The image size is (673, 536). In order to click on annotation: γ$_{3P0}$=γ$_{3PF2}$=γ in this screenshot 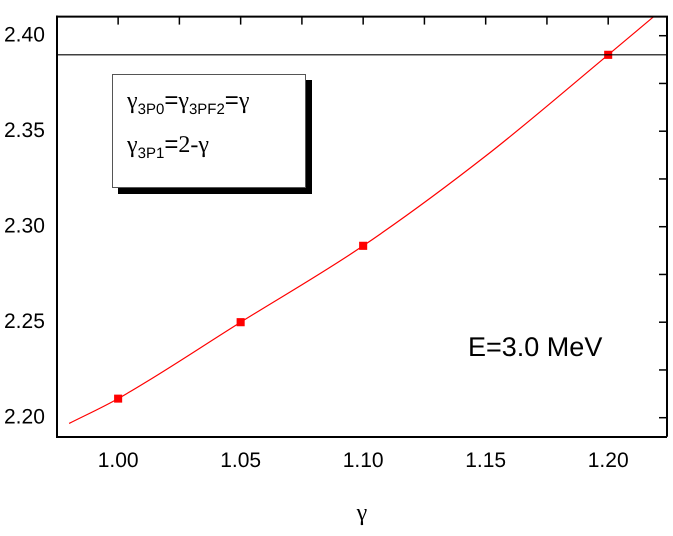, I will do `click(188, 102)`.